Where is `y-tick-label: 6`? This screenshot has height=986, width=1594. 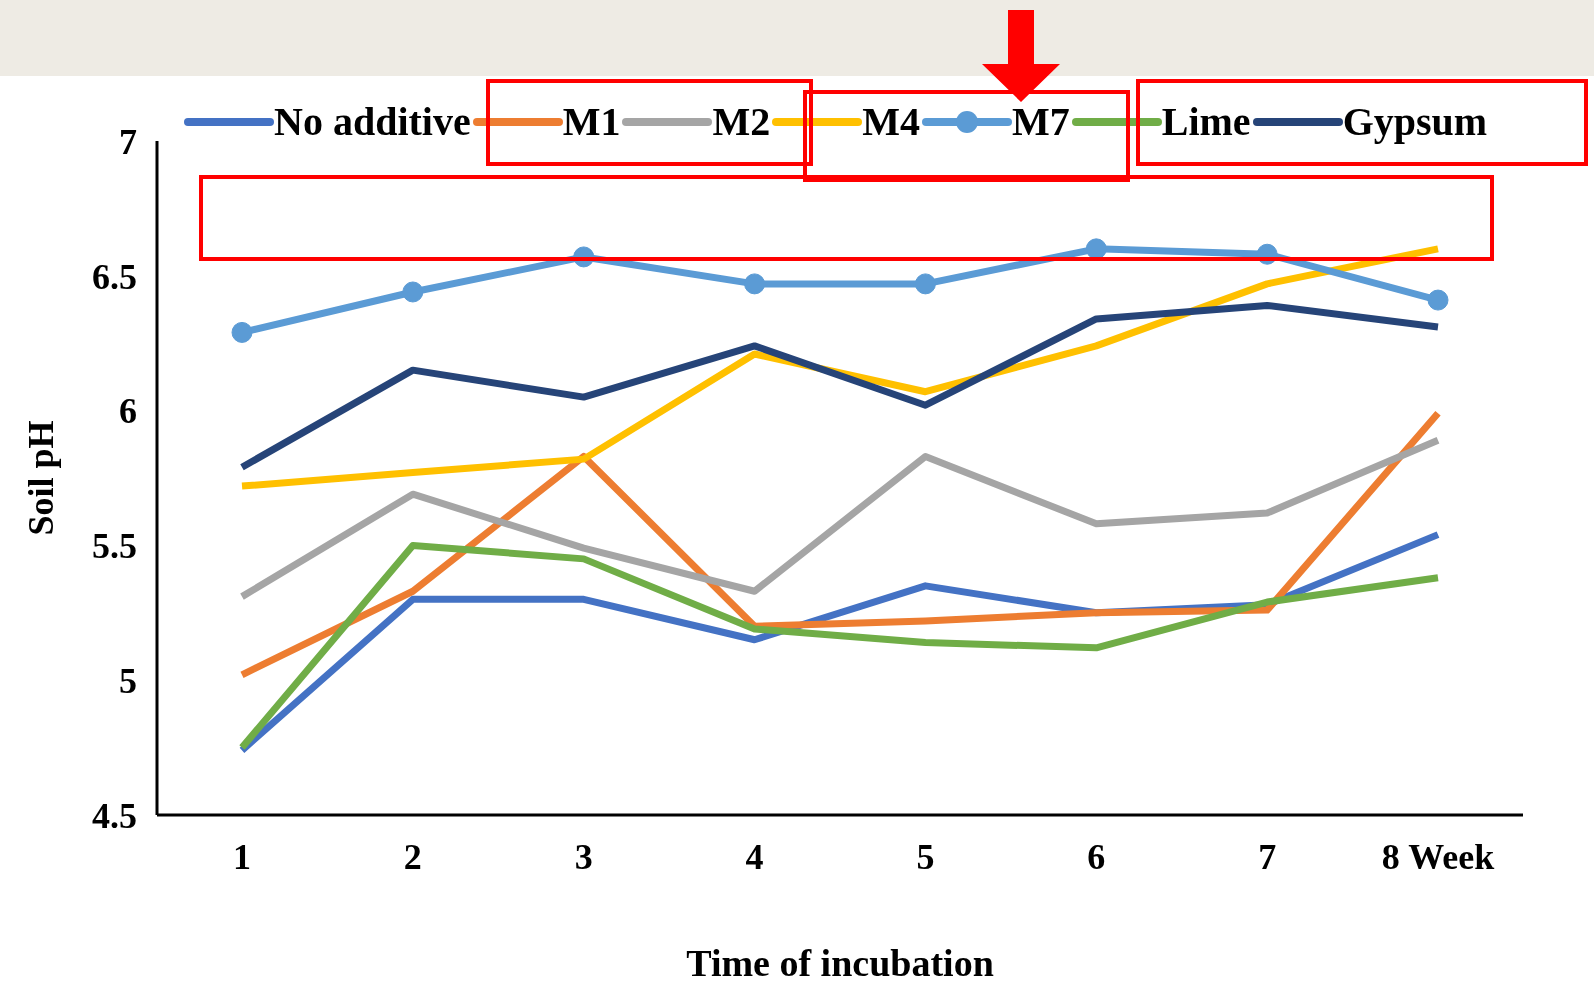 y-tick-label: 6 is located at coordinates (128, 411).